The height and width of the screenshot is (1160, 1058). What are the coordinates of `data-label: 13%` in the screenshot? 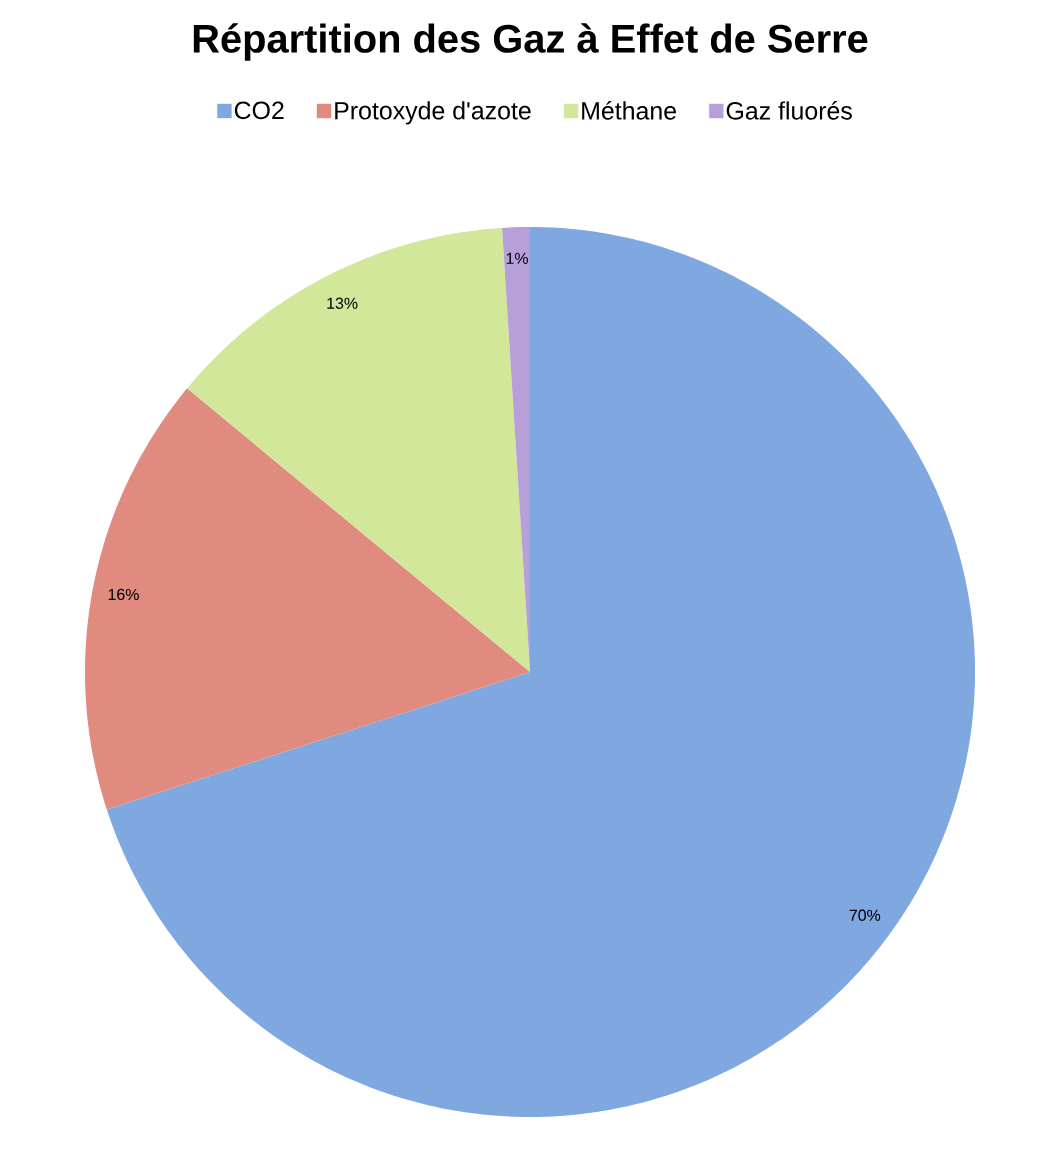 It's located at (342, 303).